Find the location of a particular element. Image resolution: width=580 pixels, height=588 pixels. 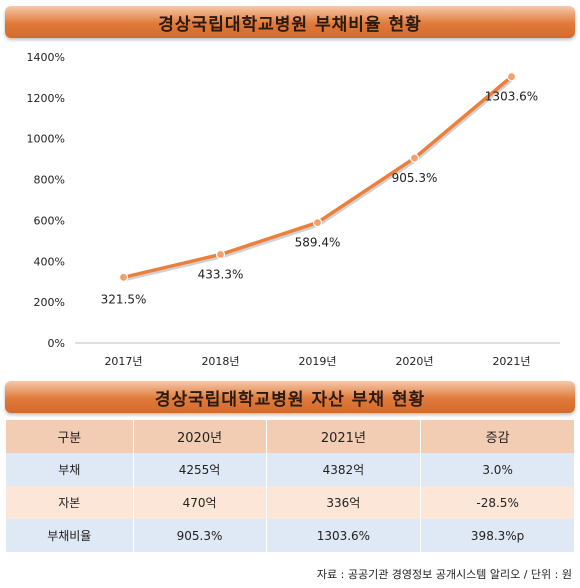

table-row-debt-ratio: 부채비율 905.3% 1303.6% 398.3%p is located at coordinates (290, 535).